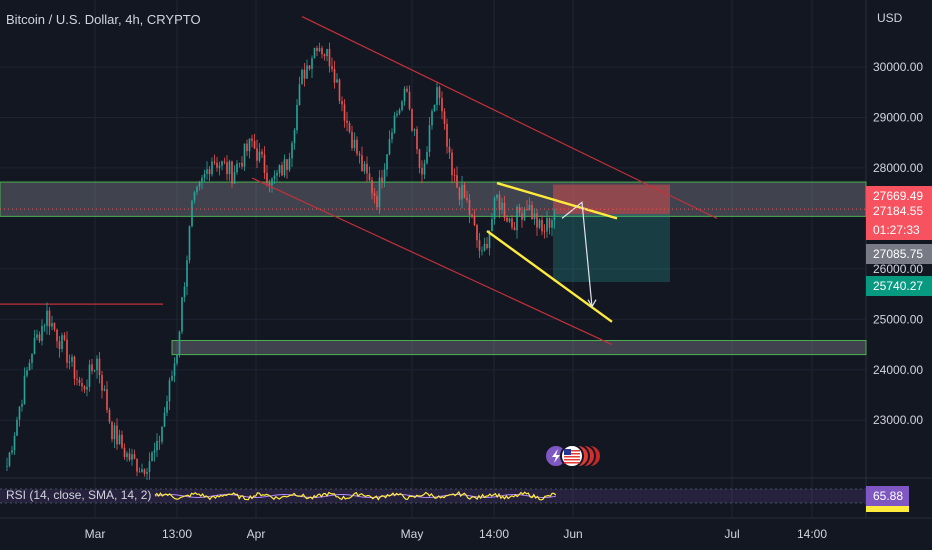 The image size is (932, 550). What do you see at coordinates (103, 19) in the screenshot?
I see `symbol-title: Bitcoin / U.S. Dollar, 4h, CRYPTO` at bounding box center [103, 19].